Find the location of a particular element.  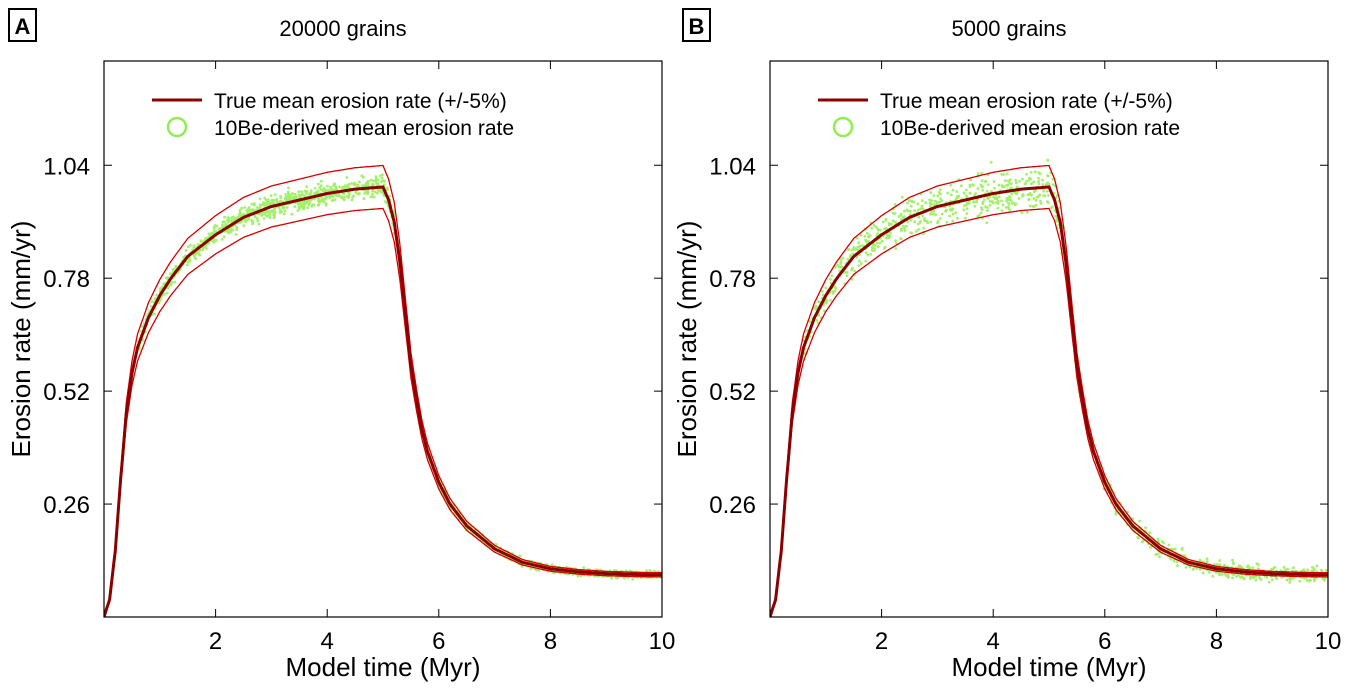

panel-title: 20000 grains is located at coordinates (342, 28).